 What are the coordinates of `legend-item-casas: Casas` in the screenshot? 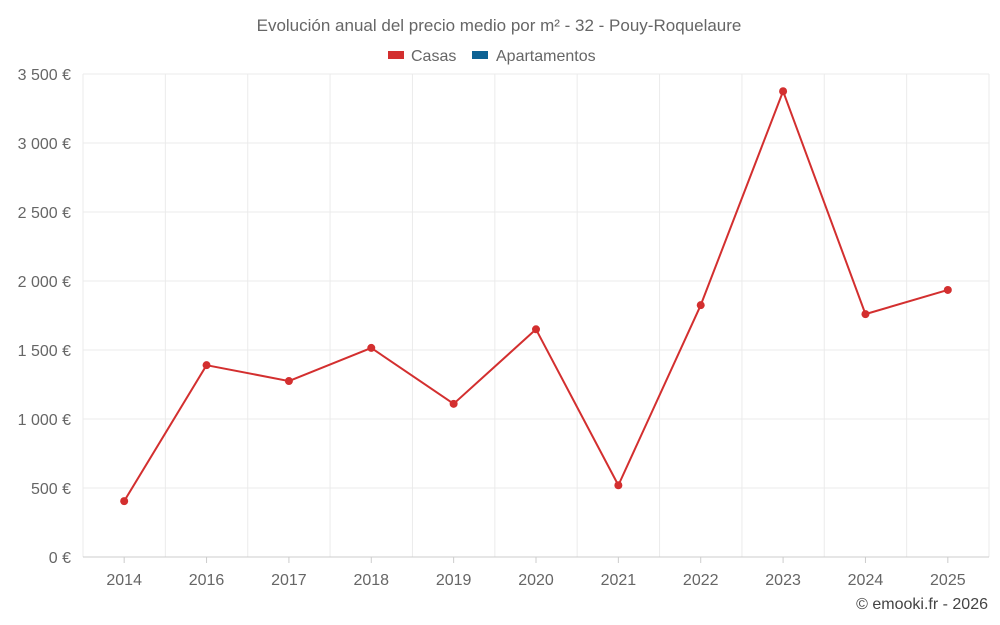 It's located at (422, 56).